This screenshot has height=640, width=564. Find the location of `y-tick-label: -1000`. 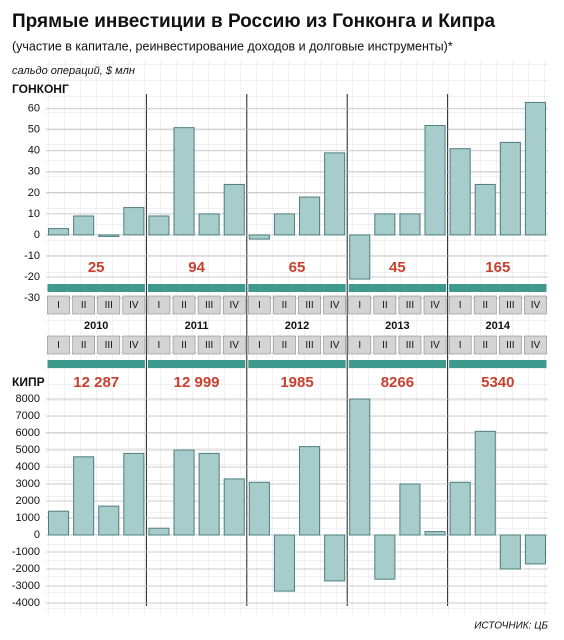

y-tick-label: -1000 is located at coordinates (26, 552).